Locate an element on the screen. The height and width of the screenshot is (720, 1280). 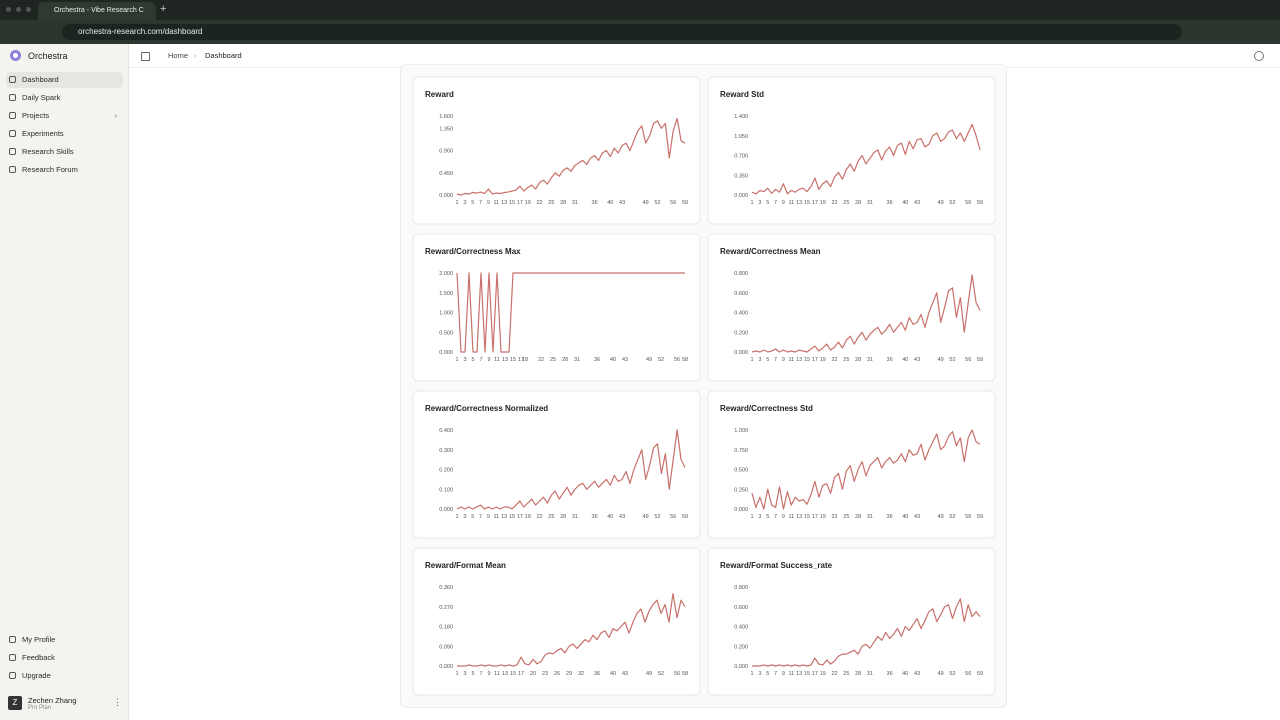
nav-item: Research Forum is located at coordinates (64, 170).